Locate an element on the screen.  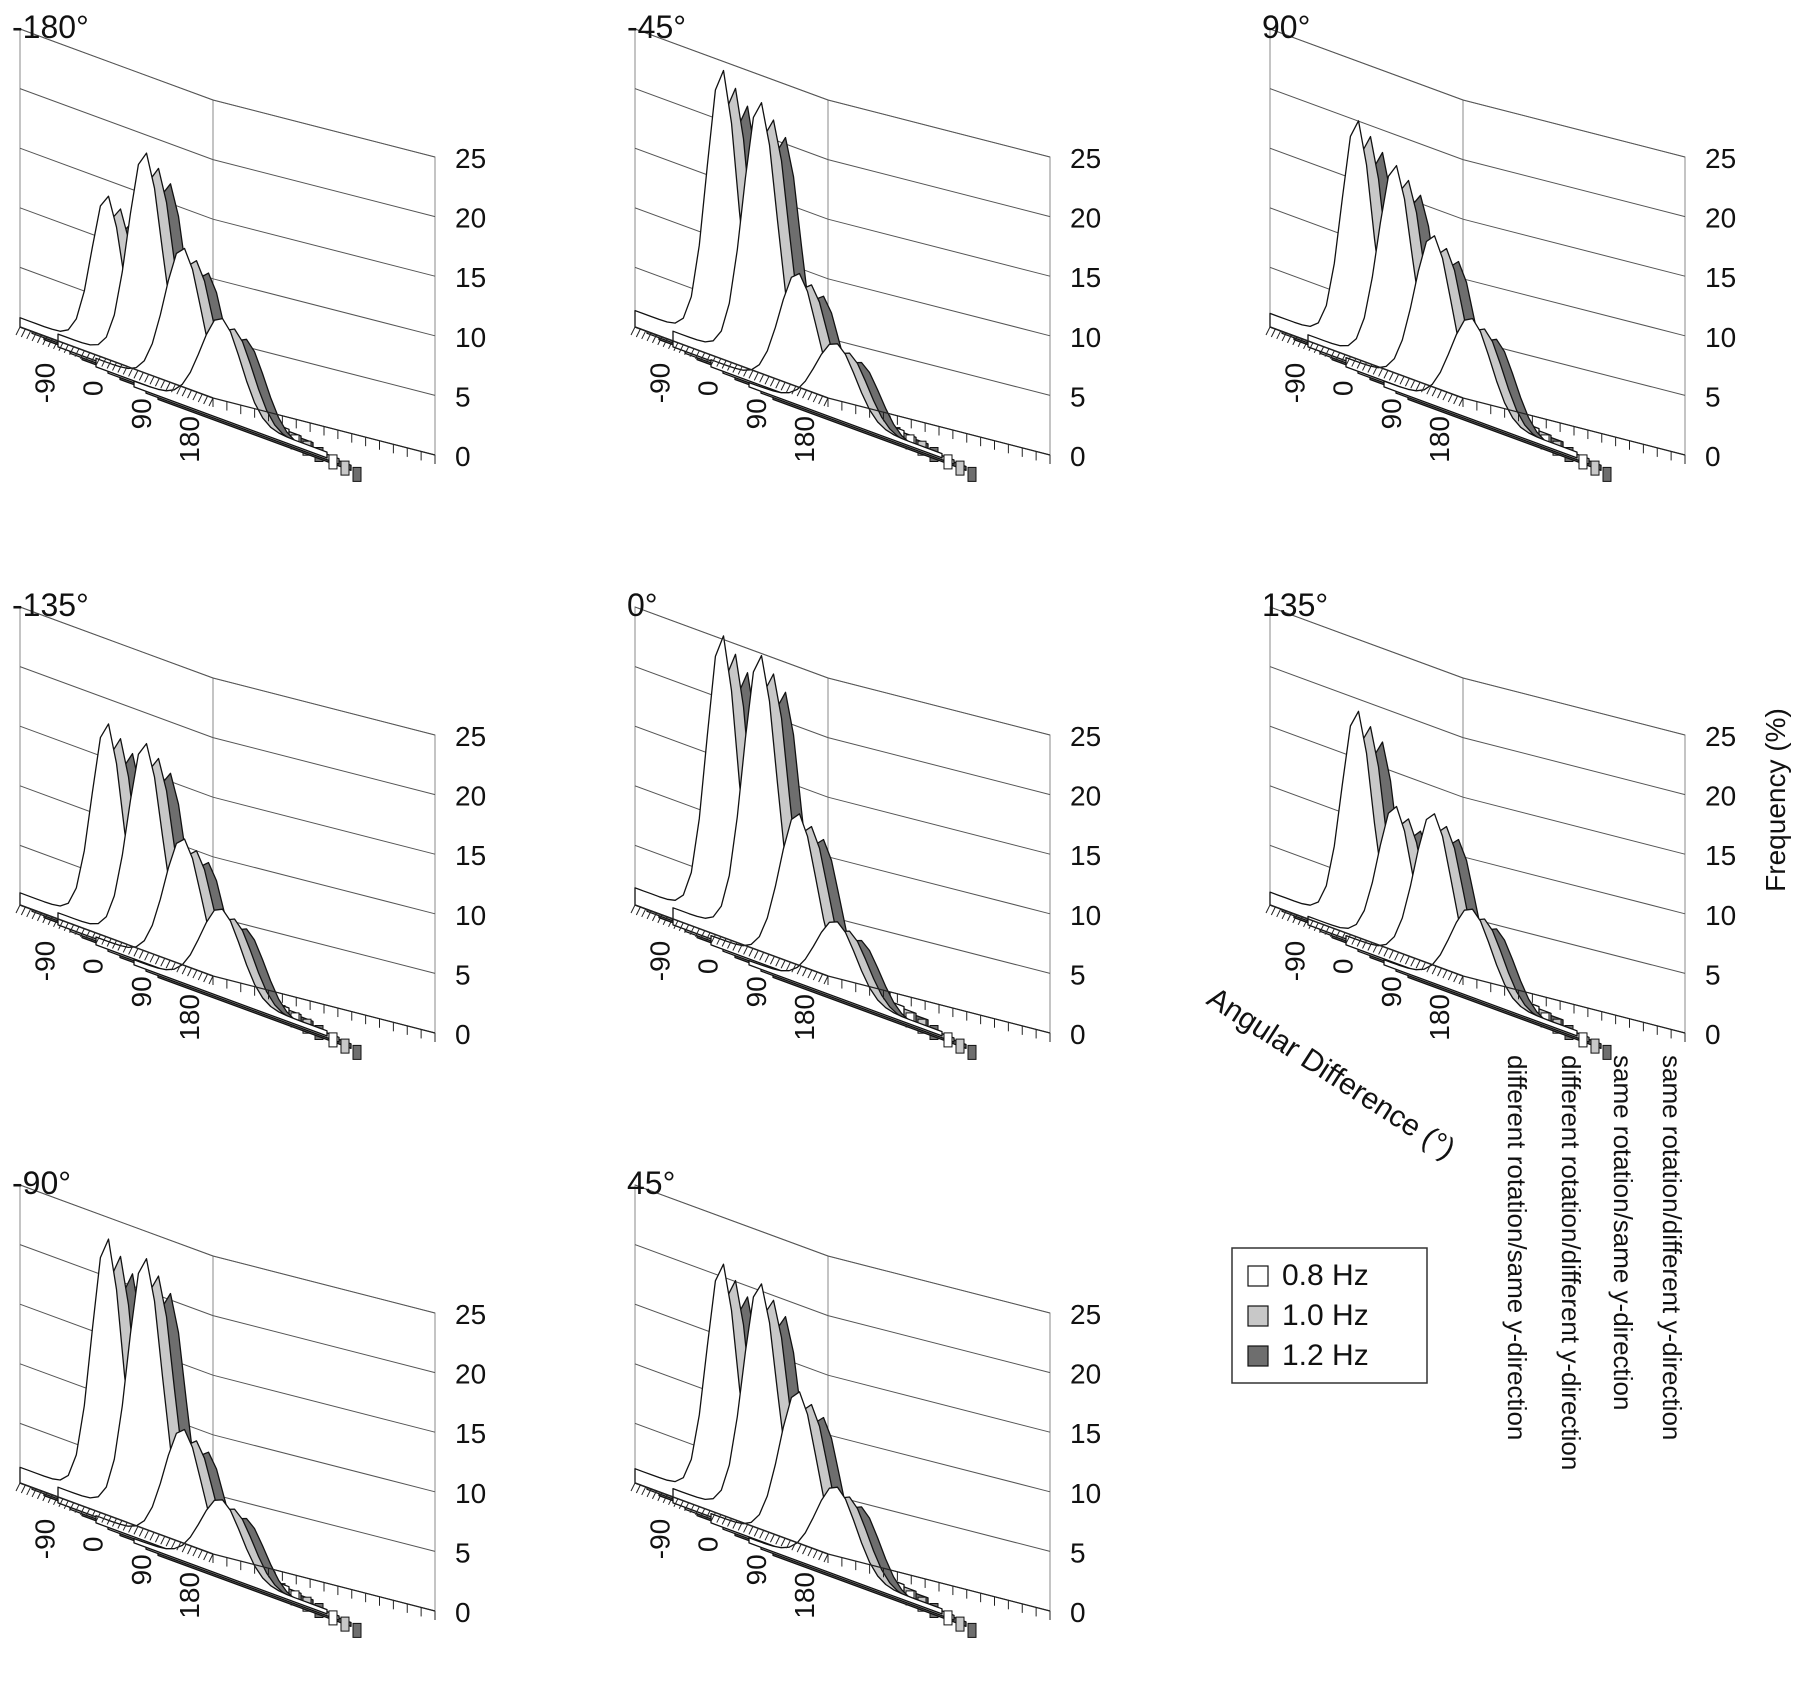
z-tick-label: 25 is located at coordinates (470, 1314).